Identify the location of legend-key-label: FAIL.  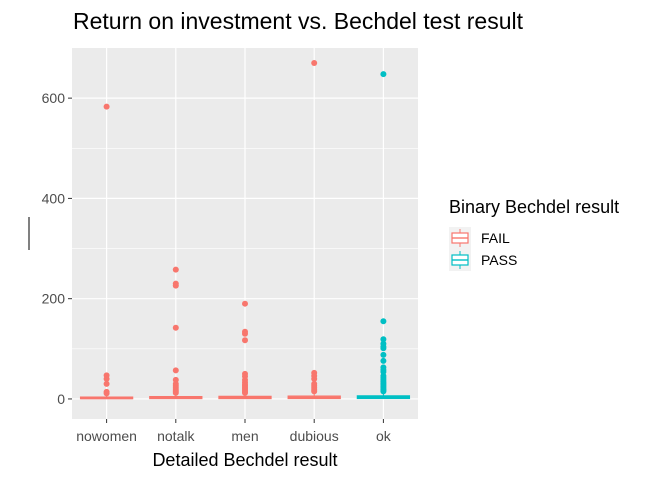
(495, 238).